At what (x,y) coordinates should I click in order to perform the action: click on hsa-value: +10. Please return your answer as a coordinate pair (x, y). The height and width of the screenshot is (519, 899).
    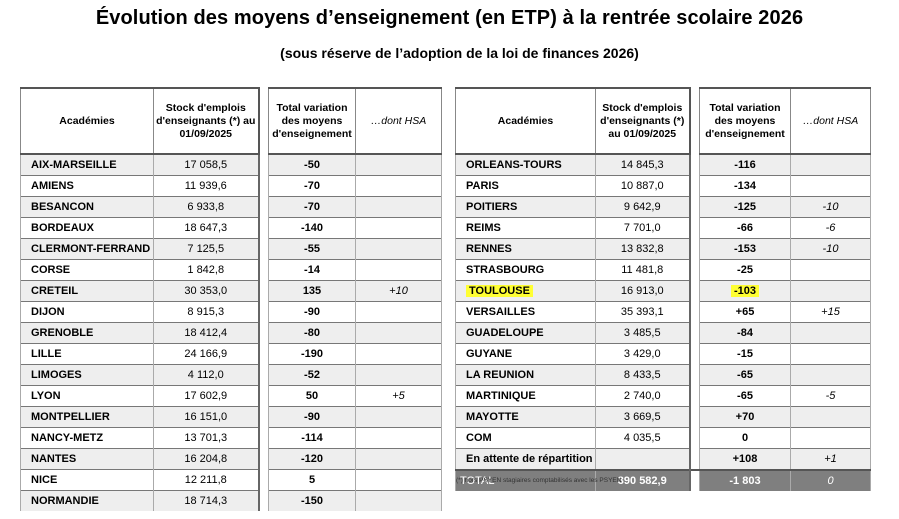
    Looking at the image, I should click on (398, 291).